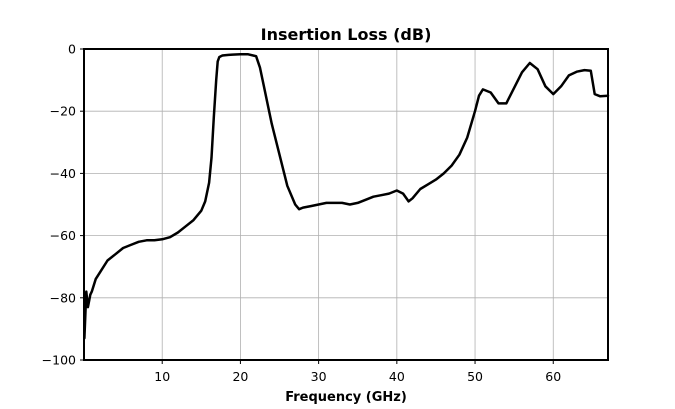 Image resolution: width=675 pixels, height=409 pixels. What do you see at coordinates (475, 376) in the screenshot?
I see `x-tick-label: 50` at bounding box center [475, 376].